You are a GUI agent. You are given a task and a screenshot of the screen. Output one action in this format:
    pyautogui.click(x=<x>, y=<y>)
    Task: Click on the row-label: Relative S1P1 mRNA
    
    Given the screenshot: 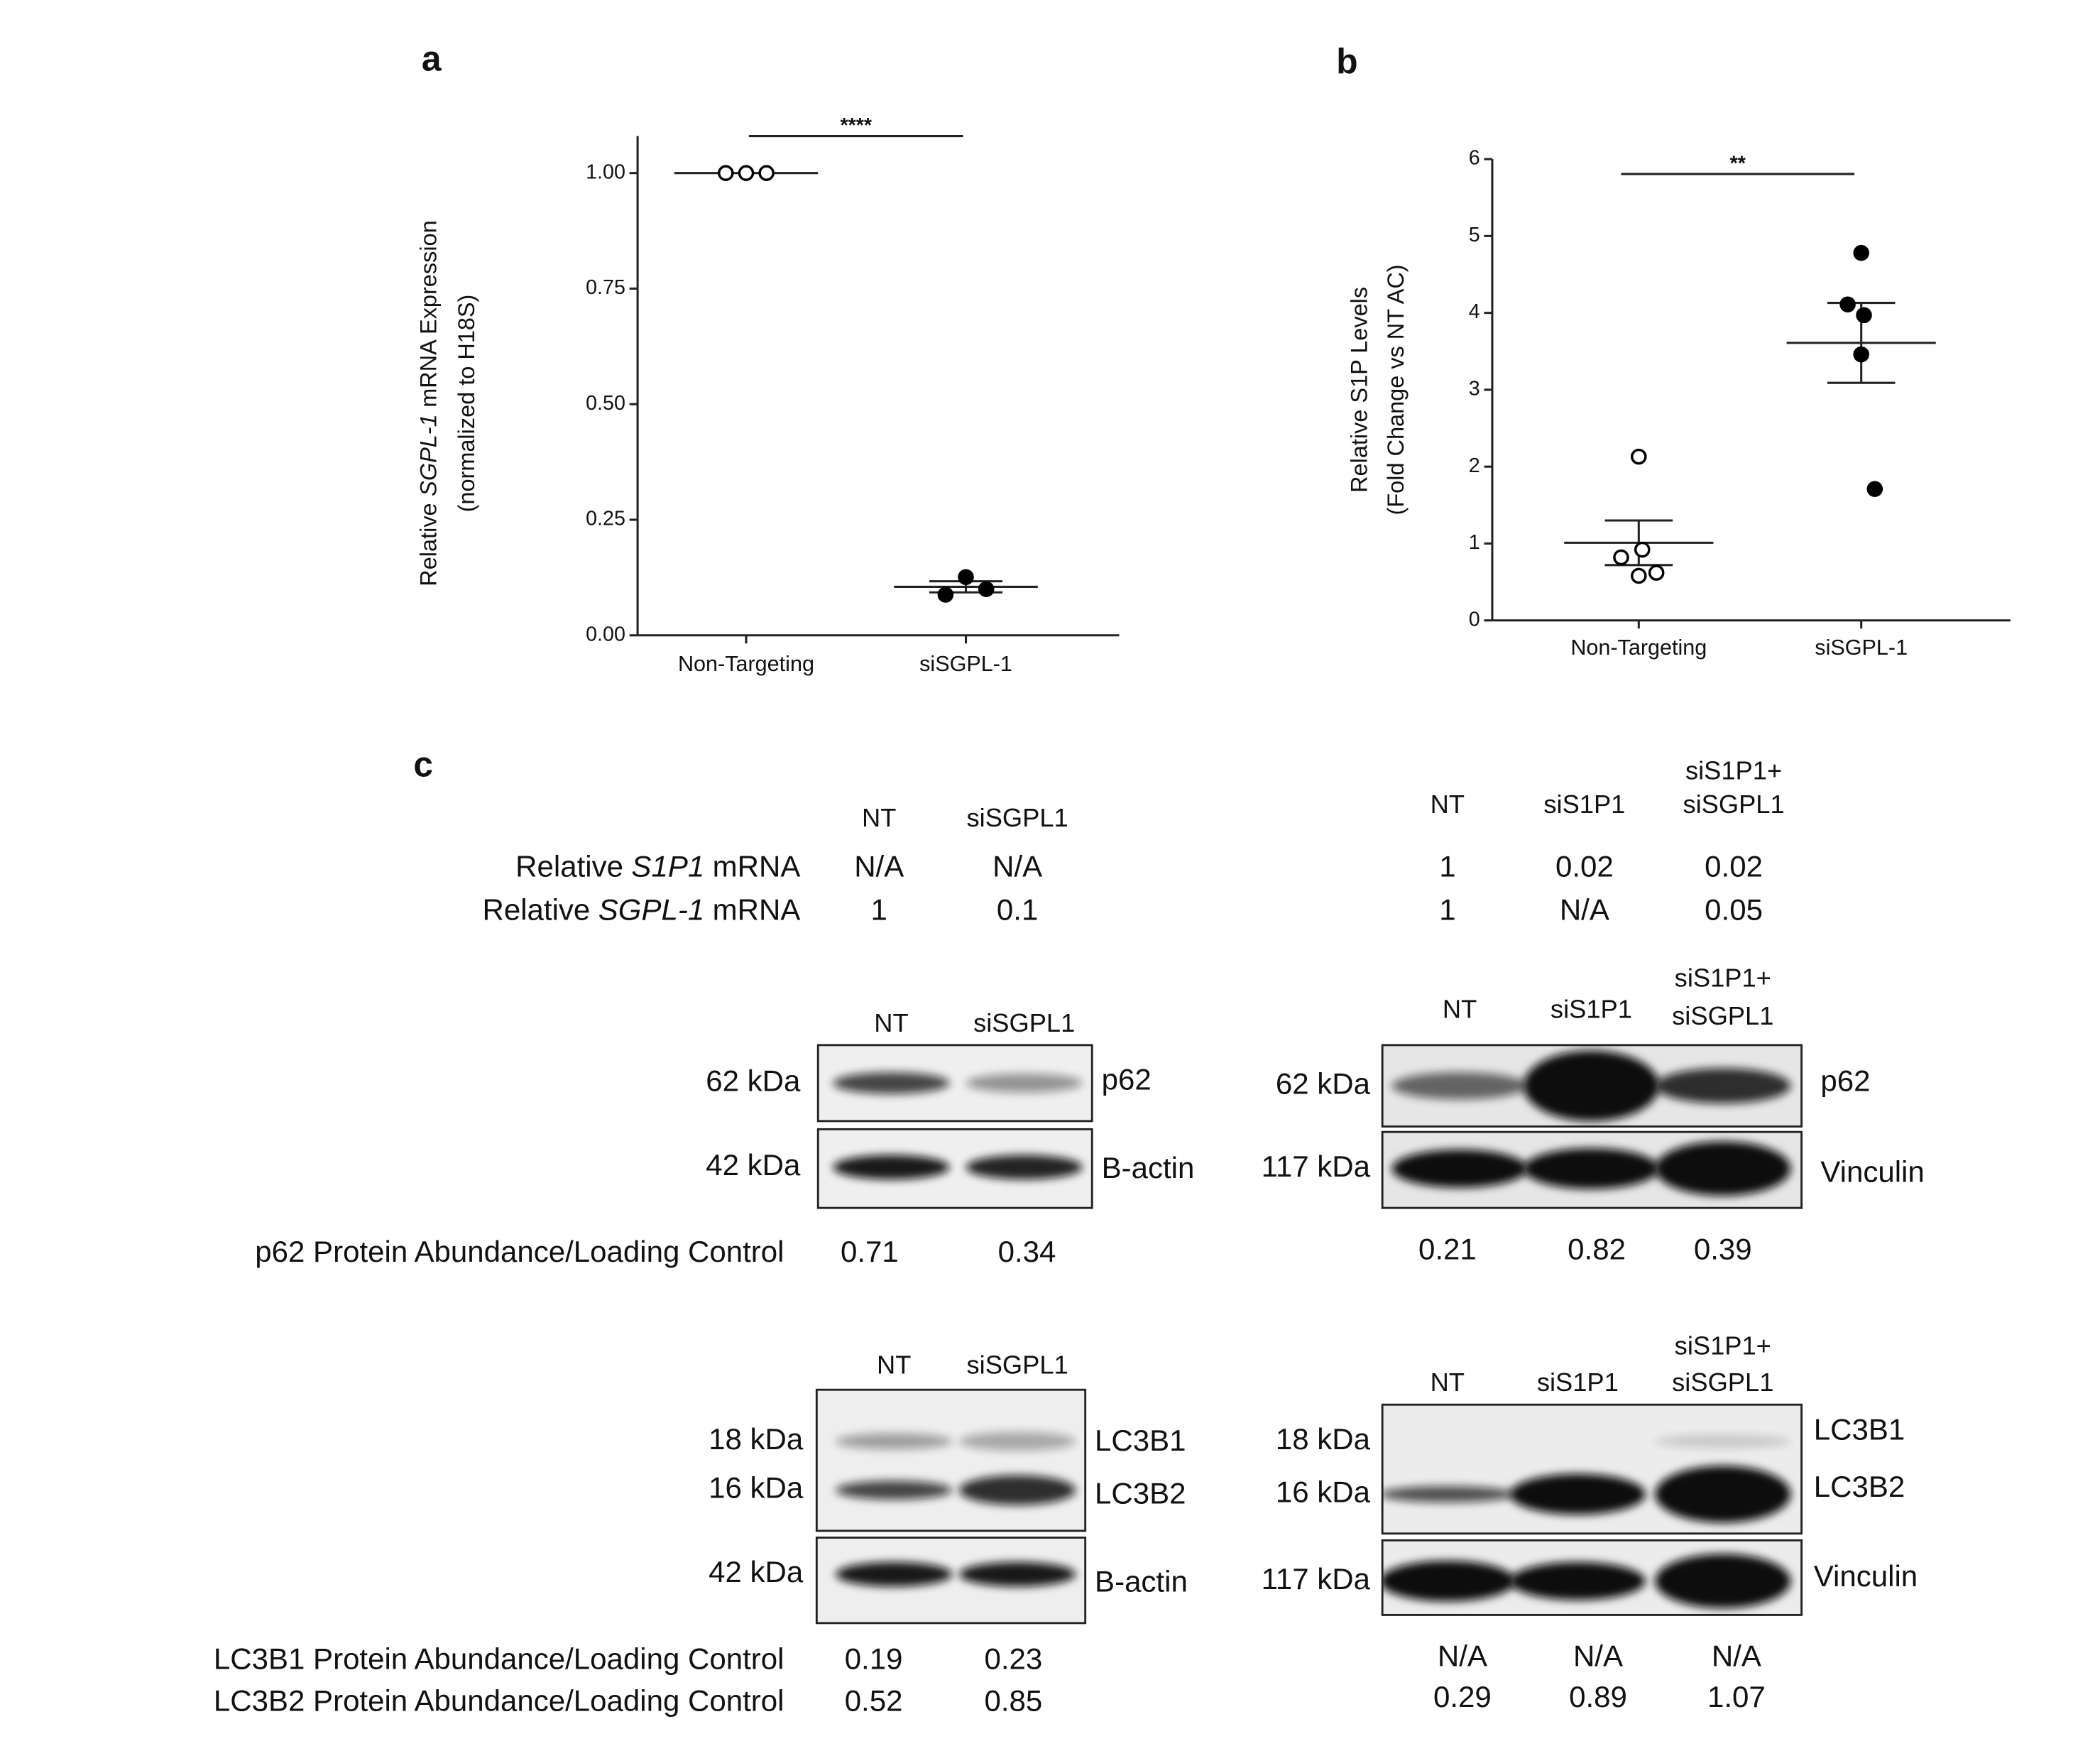 What is the action you would take?
    pyautogui.click(x=657, y=866)
    